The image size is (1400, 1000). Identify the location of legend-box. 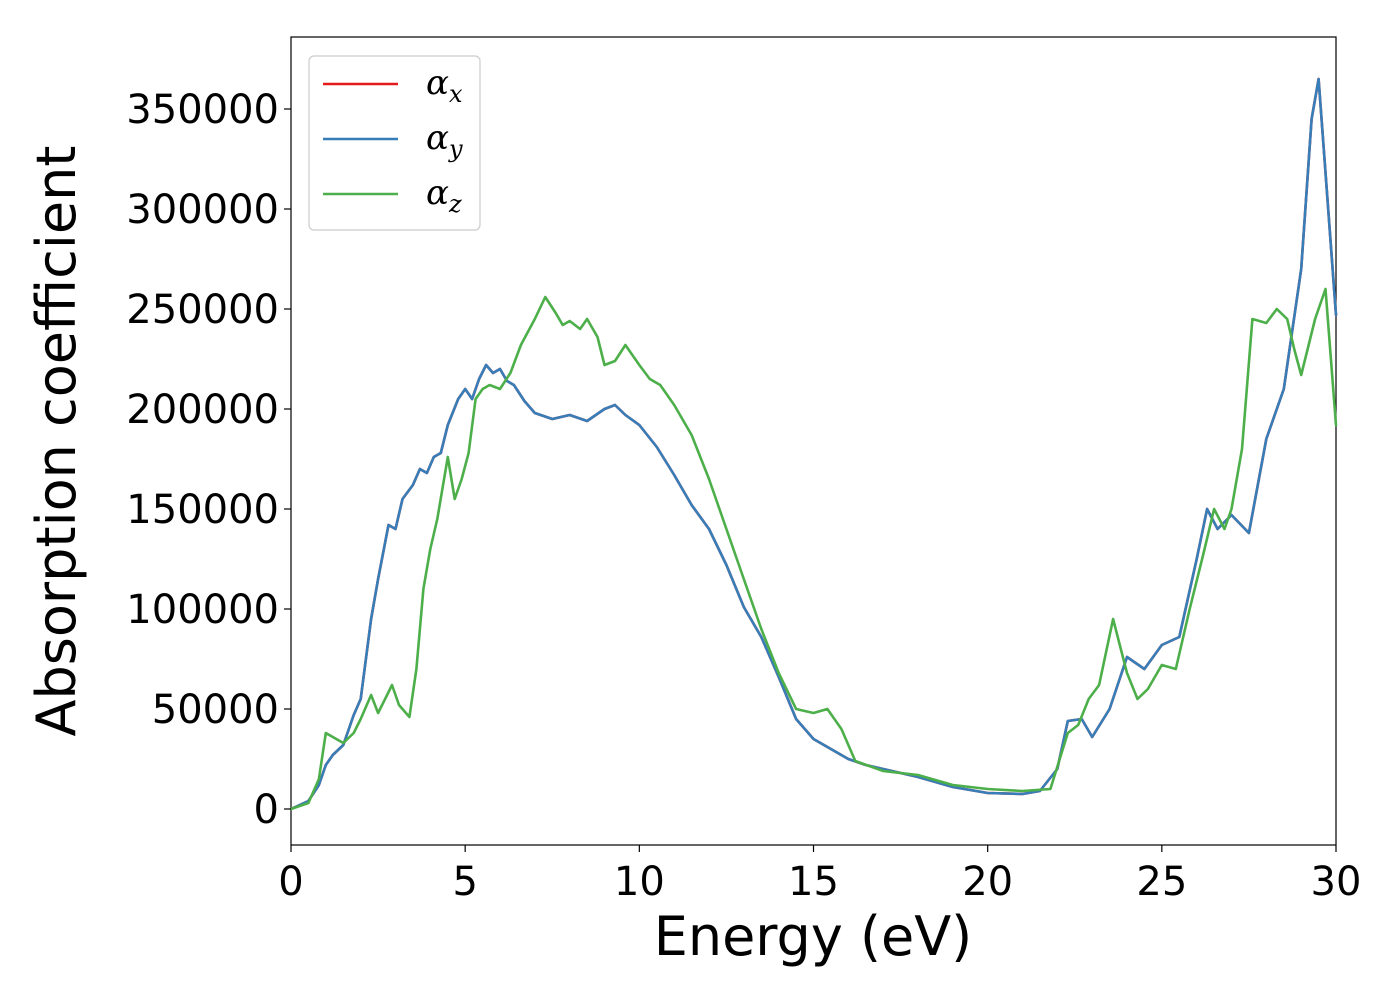
(394, 143).